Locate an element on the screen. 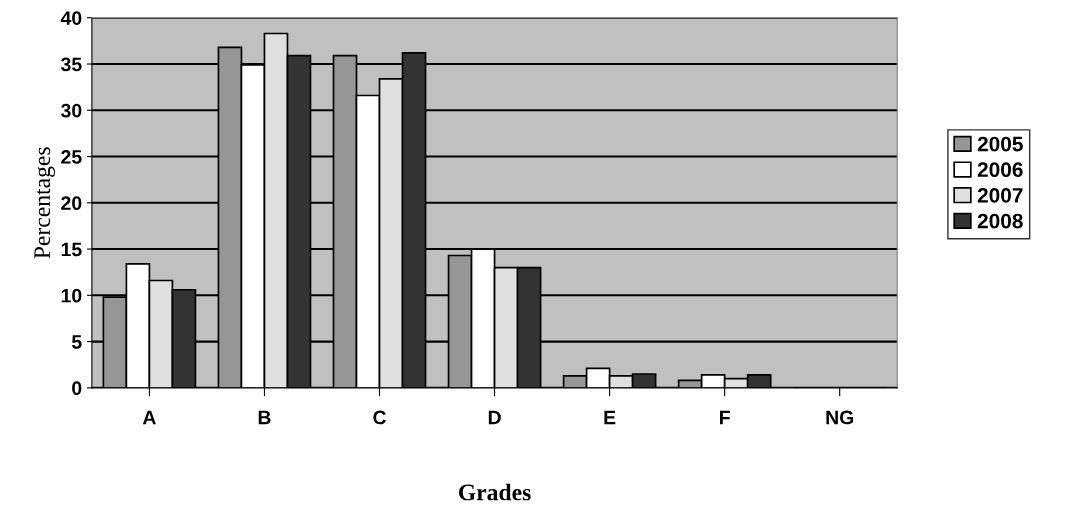 The width and height of the screenshot is (1081, 507). x-tick-label: E is located at coordinates (610, 417).